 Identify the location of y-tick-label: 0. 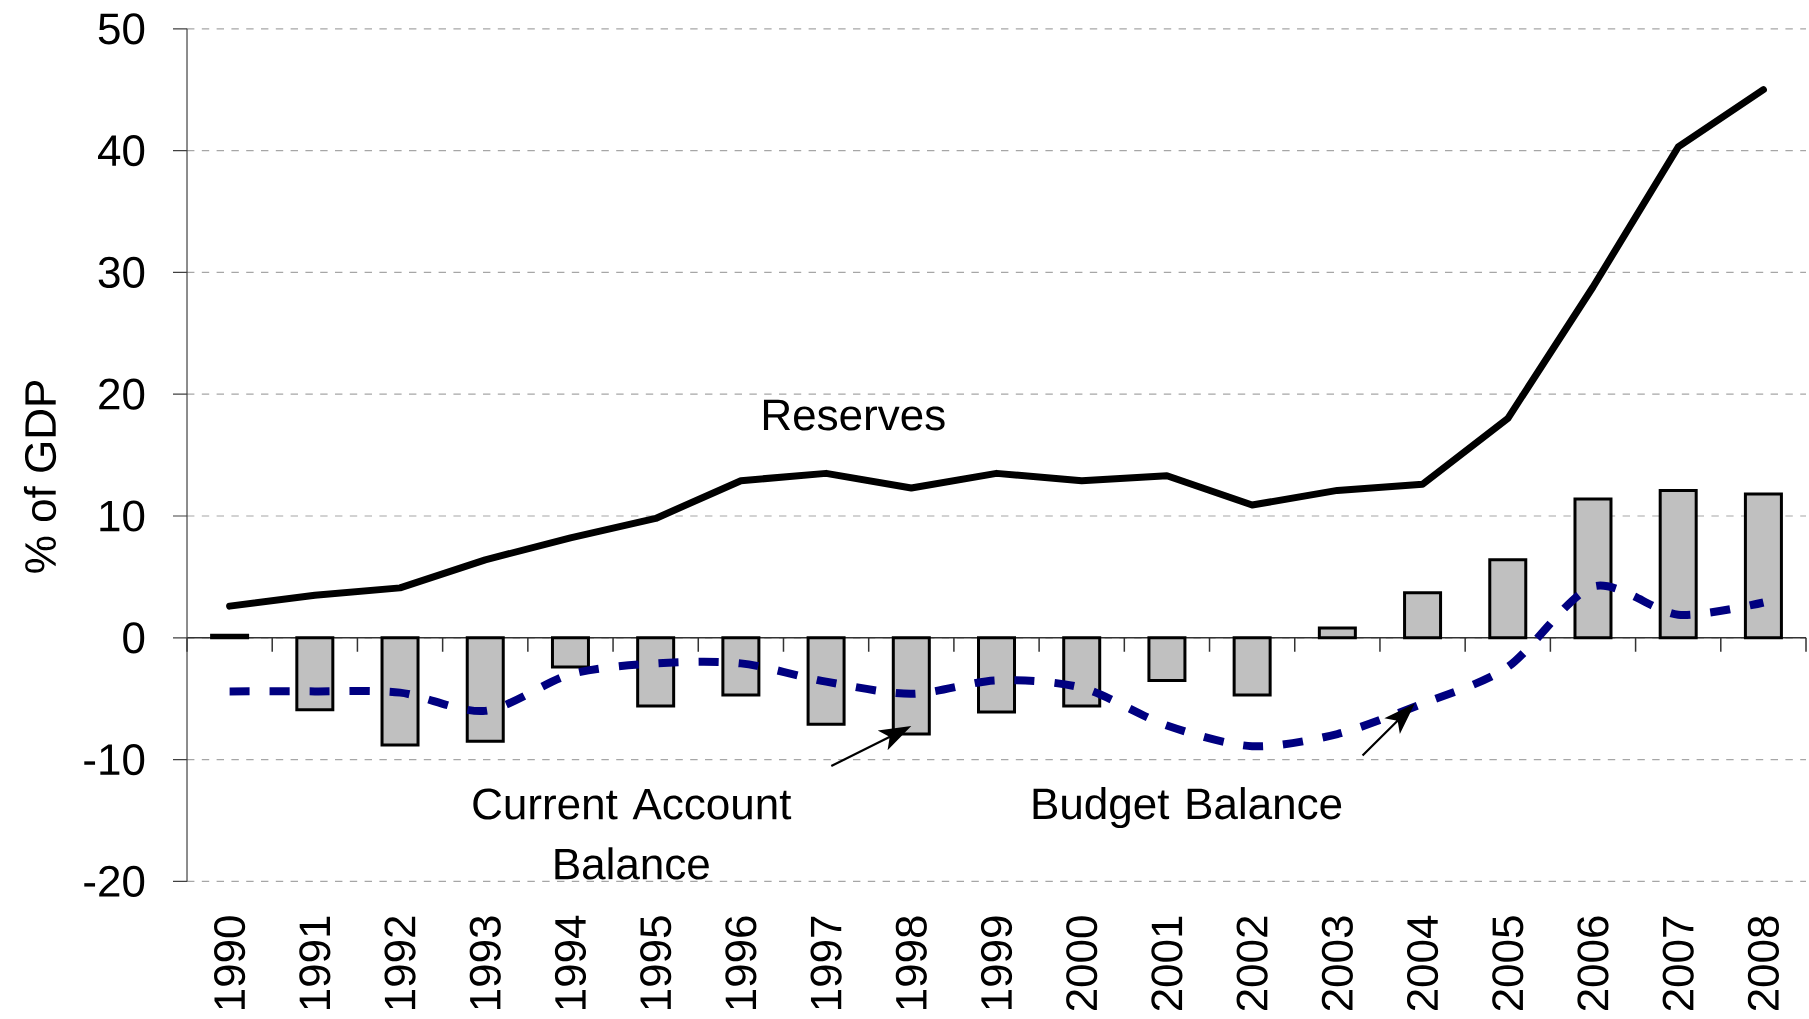
(134, 638).